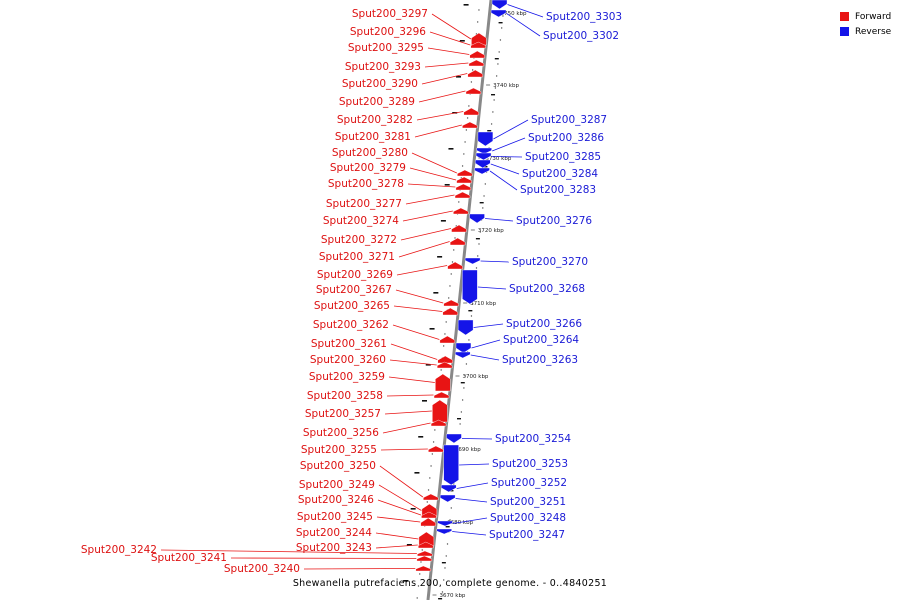 The height and width of the screenshot is (600, 900). What do you see at coordinates (483, 304) in the screenshot?
I see `scale-tick-label: 3710 kbp` at bounding box center [483, 304].